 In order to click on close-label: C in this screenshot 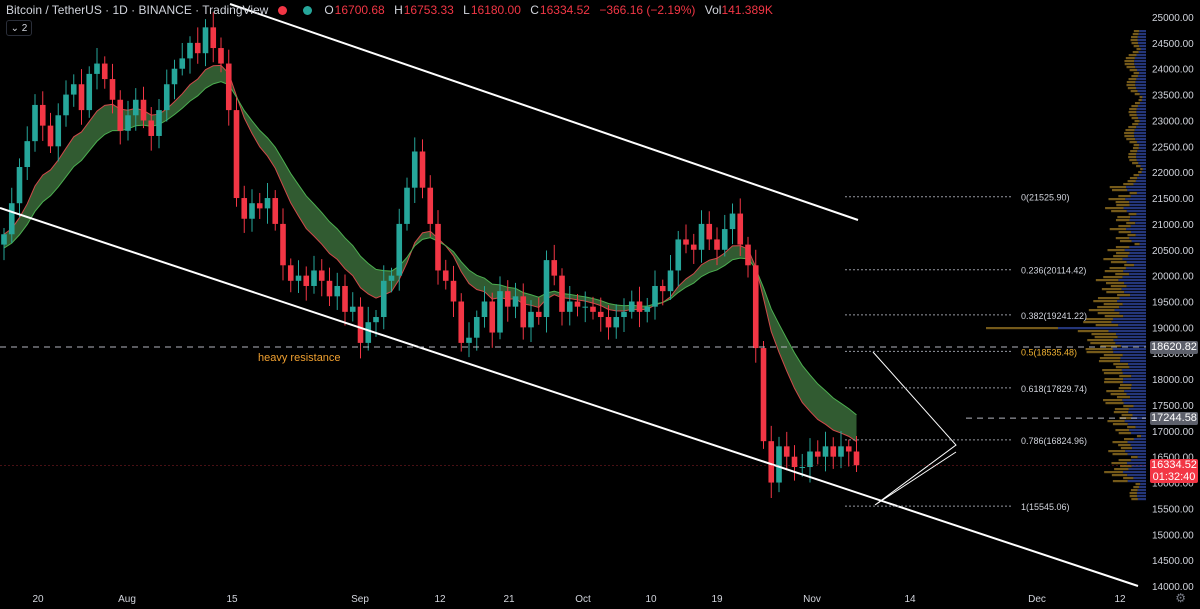, I will do `click(534, 10)`.